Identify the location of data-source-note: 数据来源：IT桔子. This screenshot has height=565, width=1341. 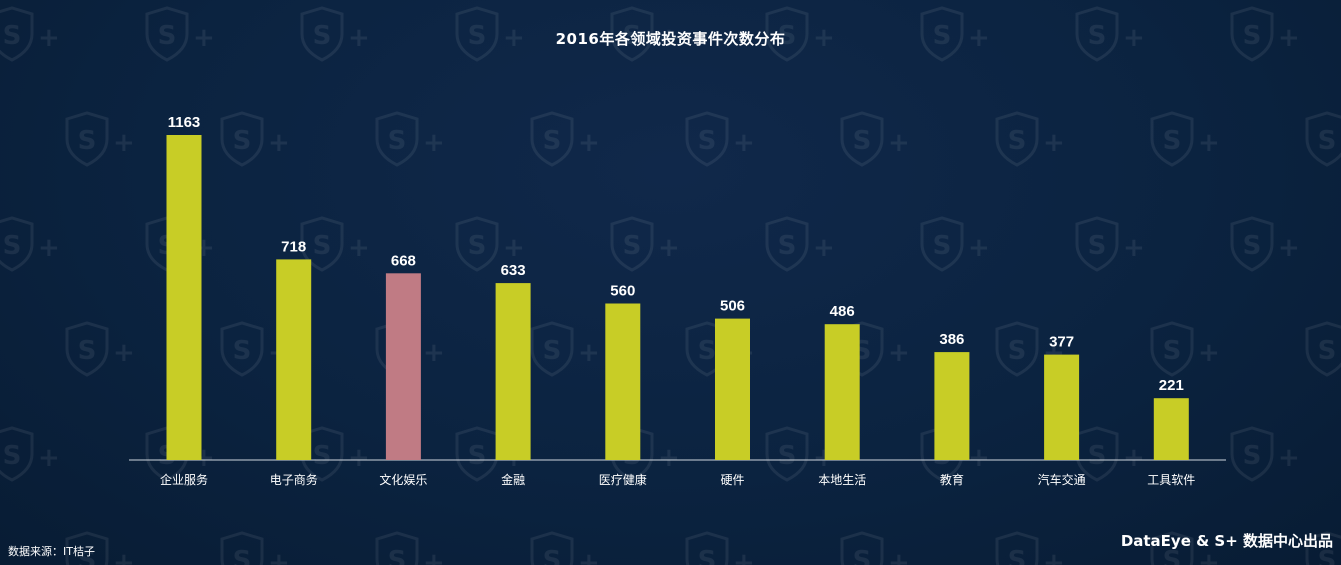
(51, 551).